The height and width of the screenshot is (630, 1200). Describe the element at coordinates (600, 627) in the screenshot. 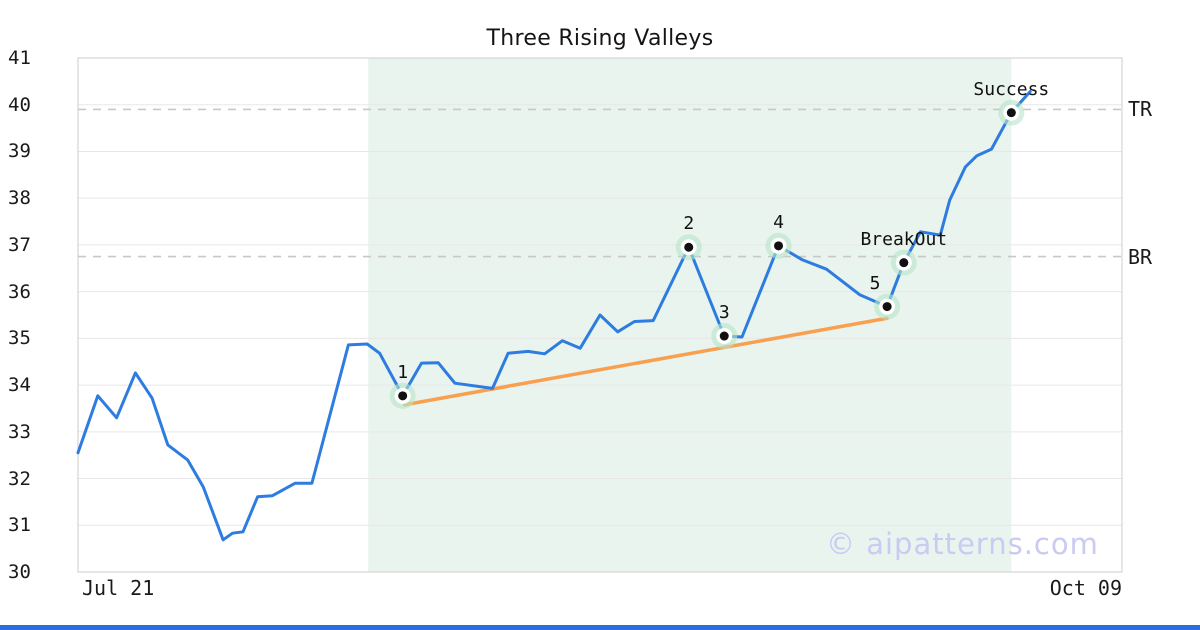

I see `bottom-accent-bar` at that location.